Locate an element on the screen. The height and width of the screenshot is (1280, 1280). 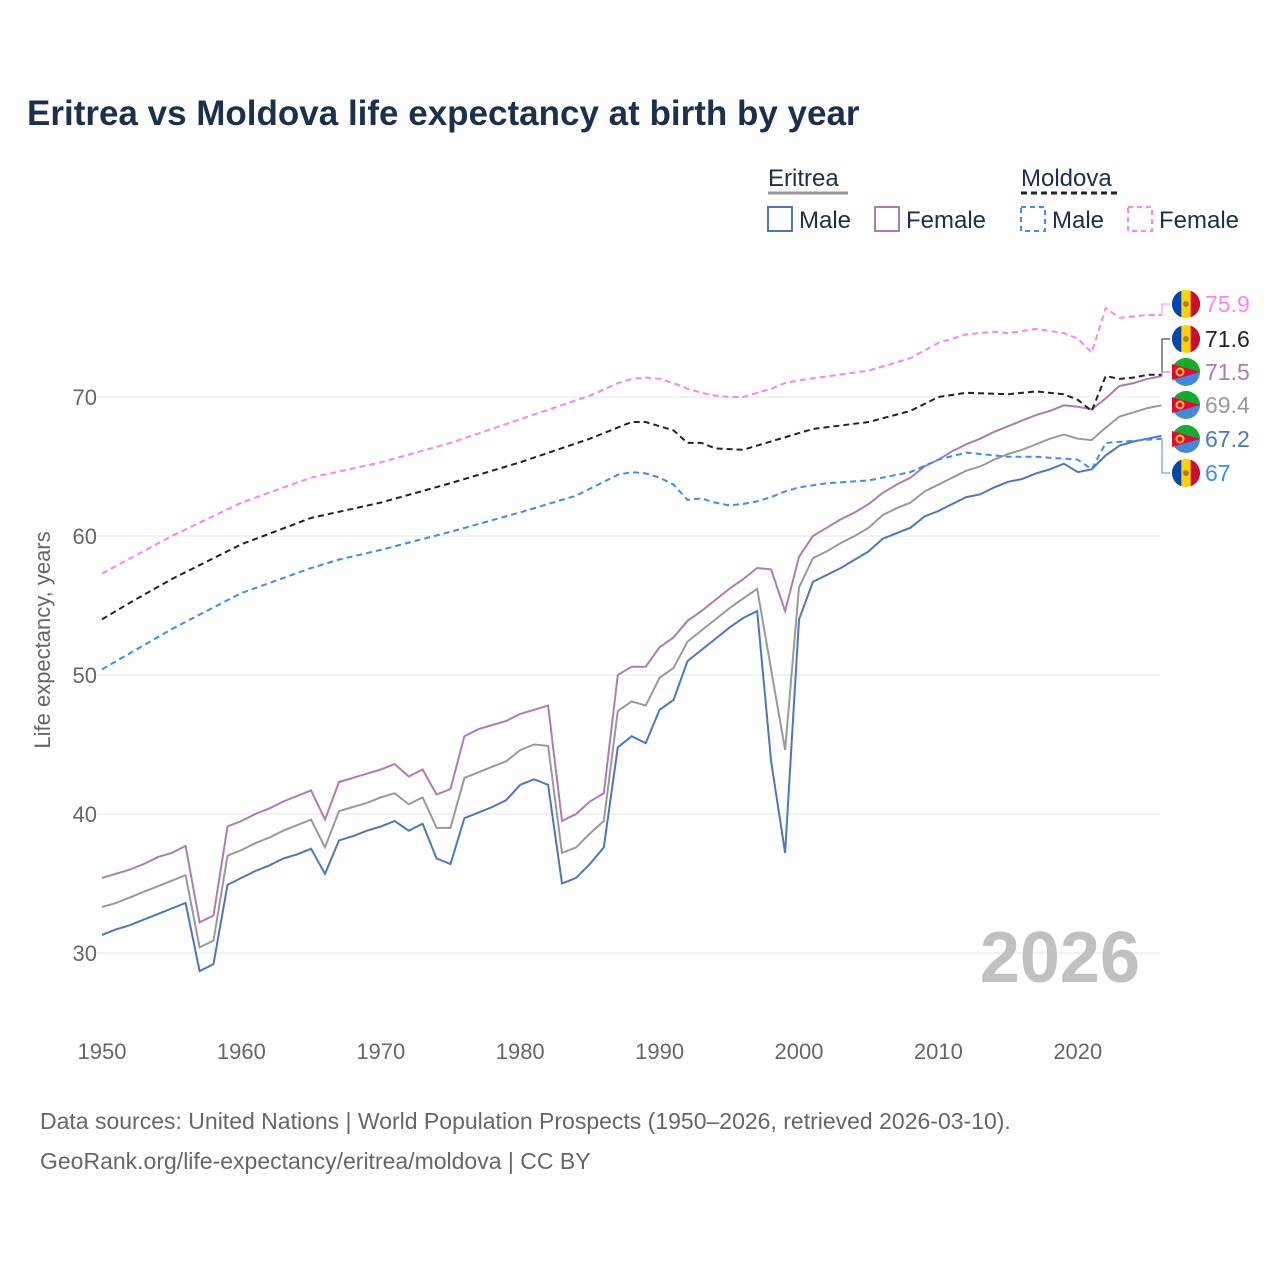
x-tick-label: 1990 is located at coordinates (659, 1051).